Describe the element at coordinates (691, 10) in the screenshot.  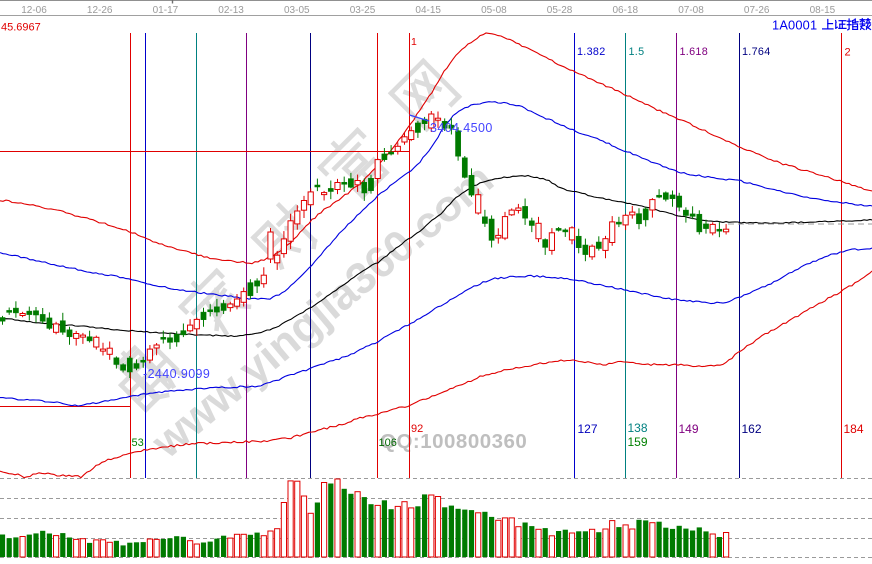
I see `svg-text: 07-08` at that location.